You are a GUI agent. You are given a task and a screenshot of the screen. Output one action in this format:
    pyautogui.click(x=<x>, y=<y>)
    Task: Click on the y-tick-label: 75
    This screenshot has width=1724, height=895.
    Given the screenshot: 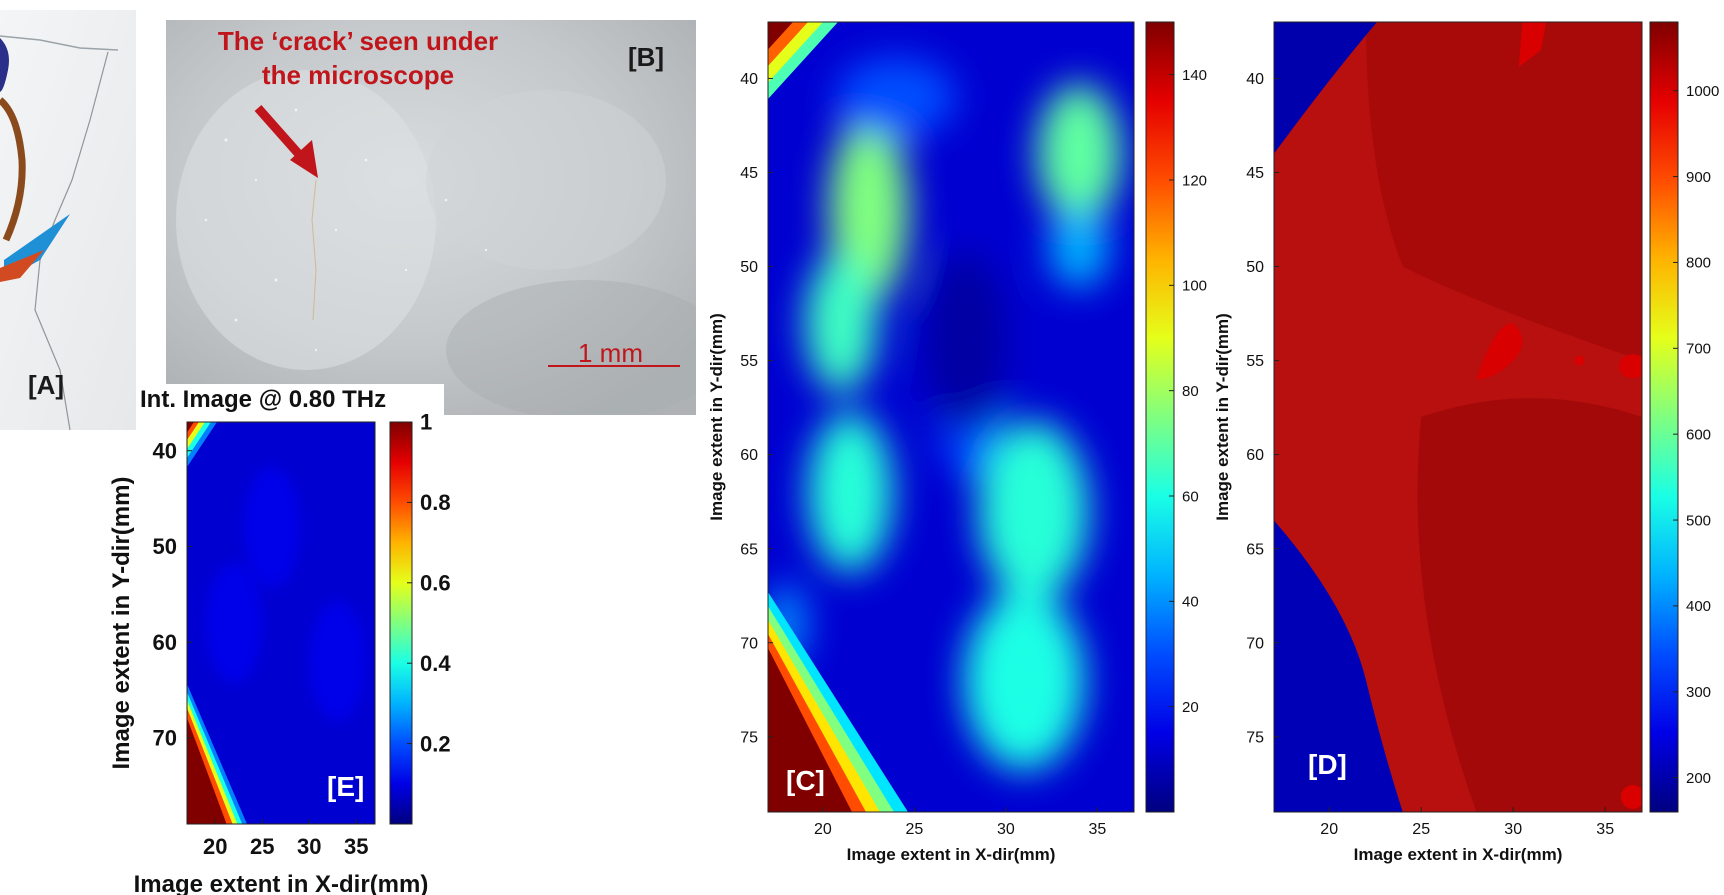 What is the action you would take?
    pyautogui.click(x=1255, y=737)
    